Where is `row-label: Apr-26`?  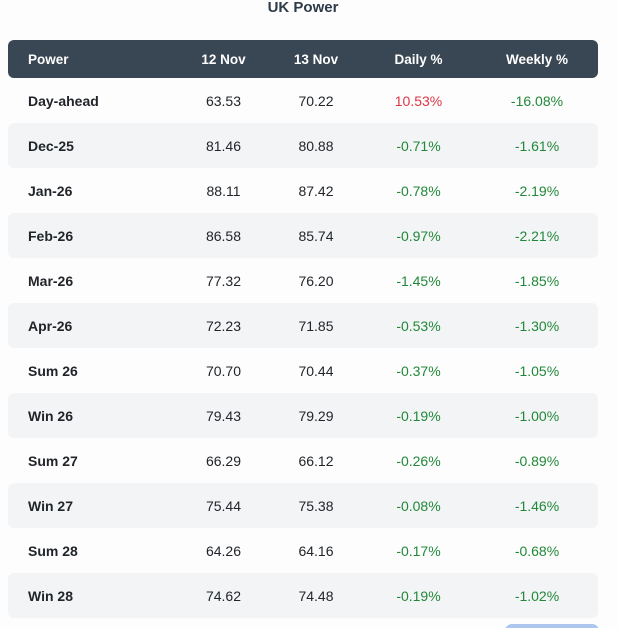
row-label: Apr-26 is located at coordinates (50, 325).